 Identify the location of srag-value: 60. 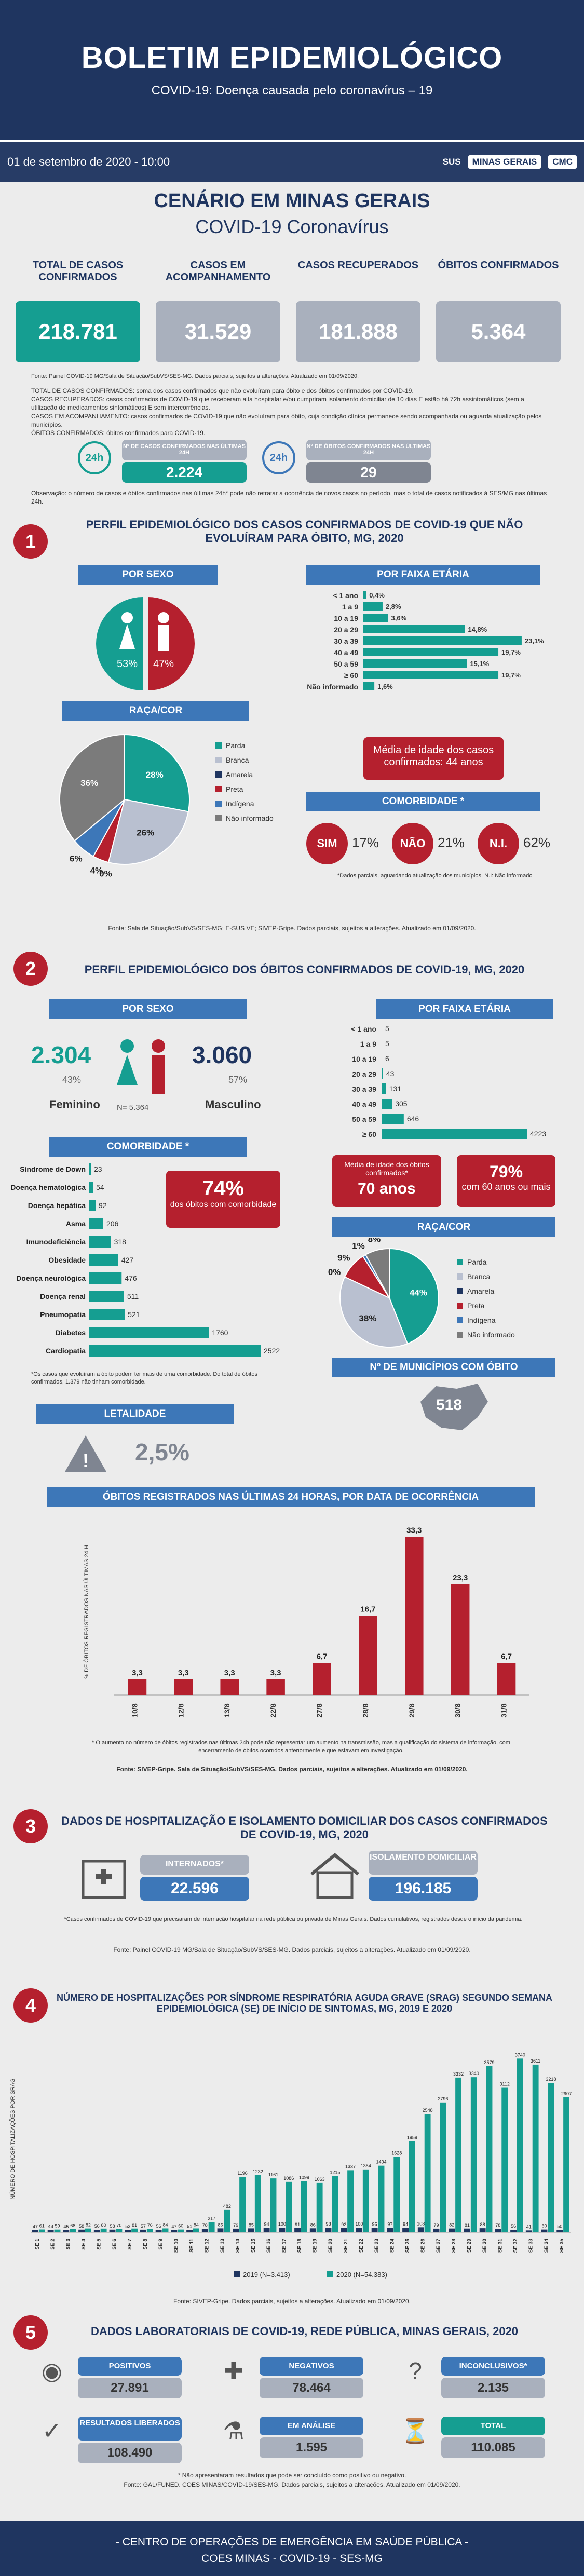
(180, 2226).